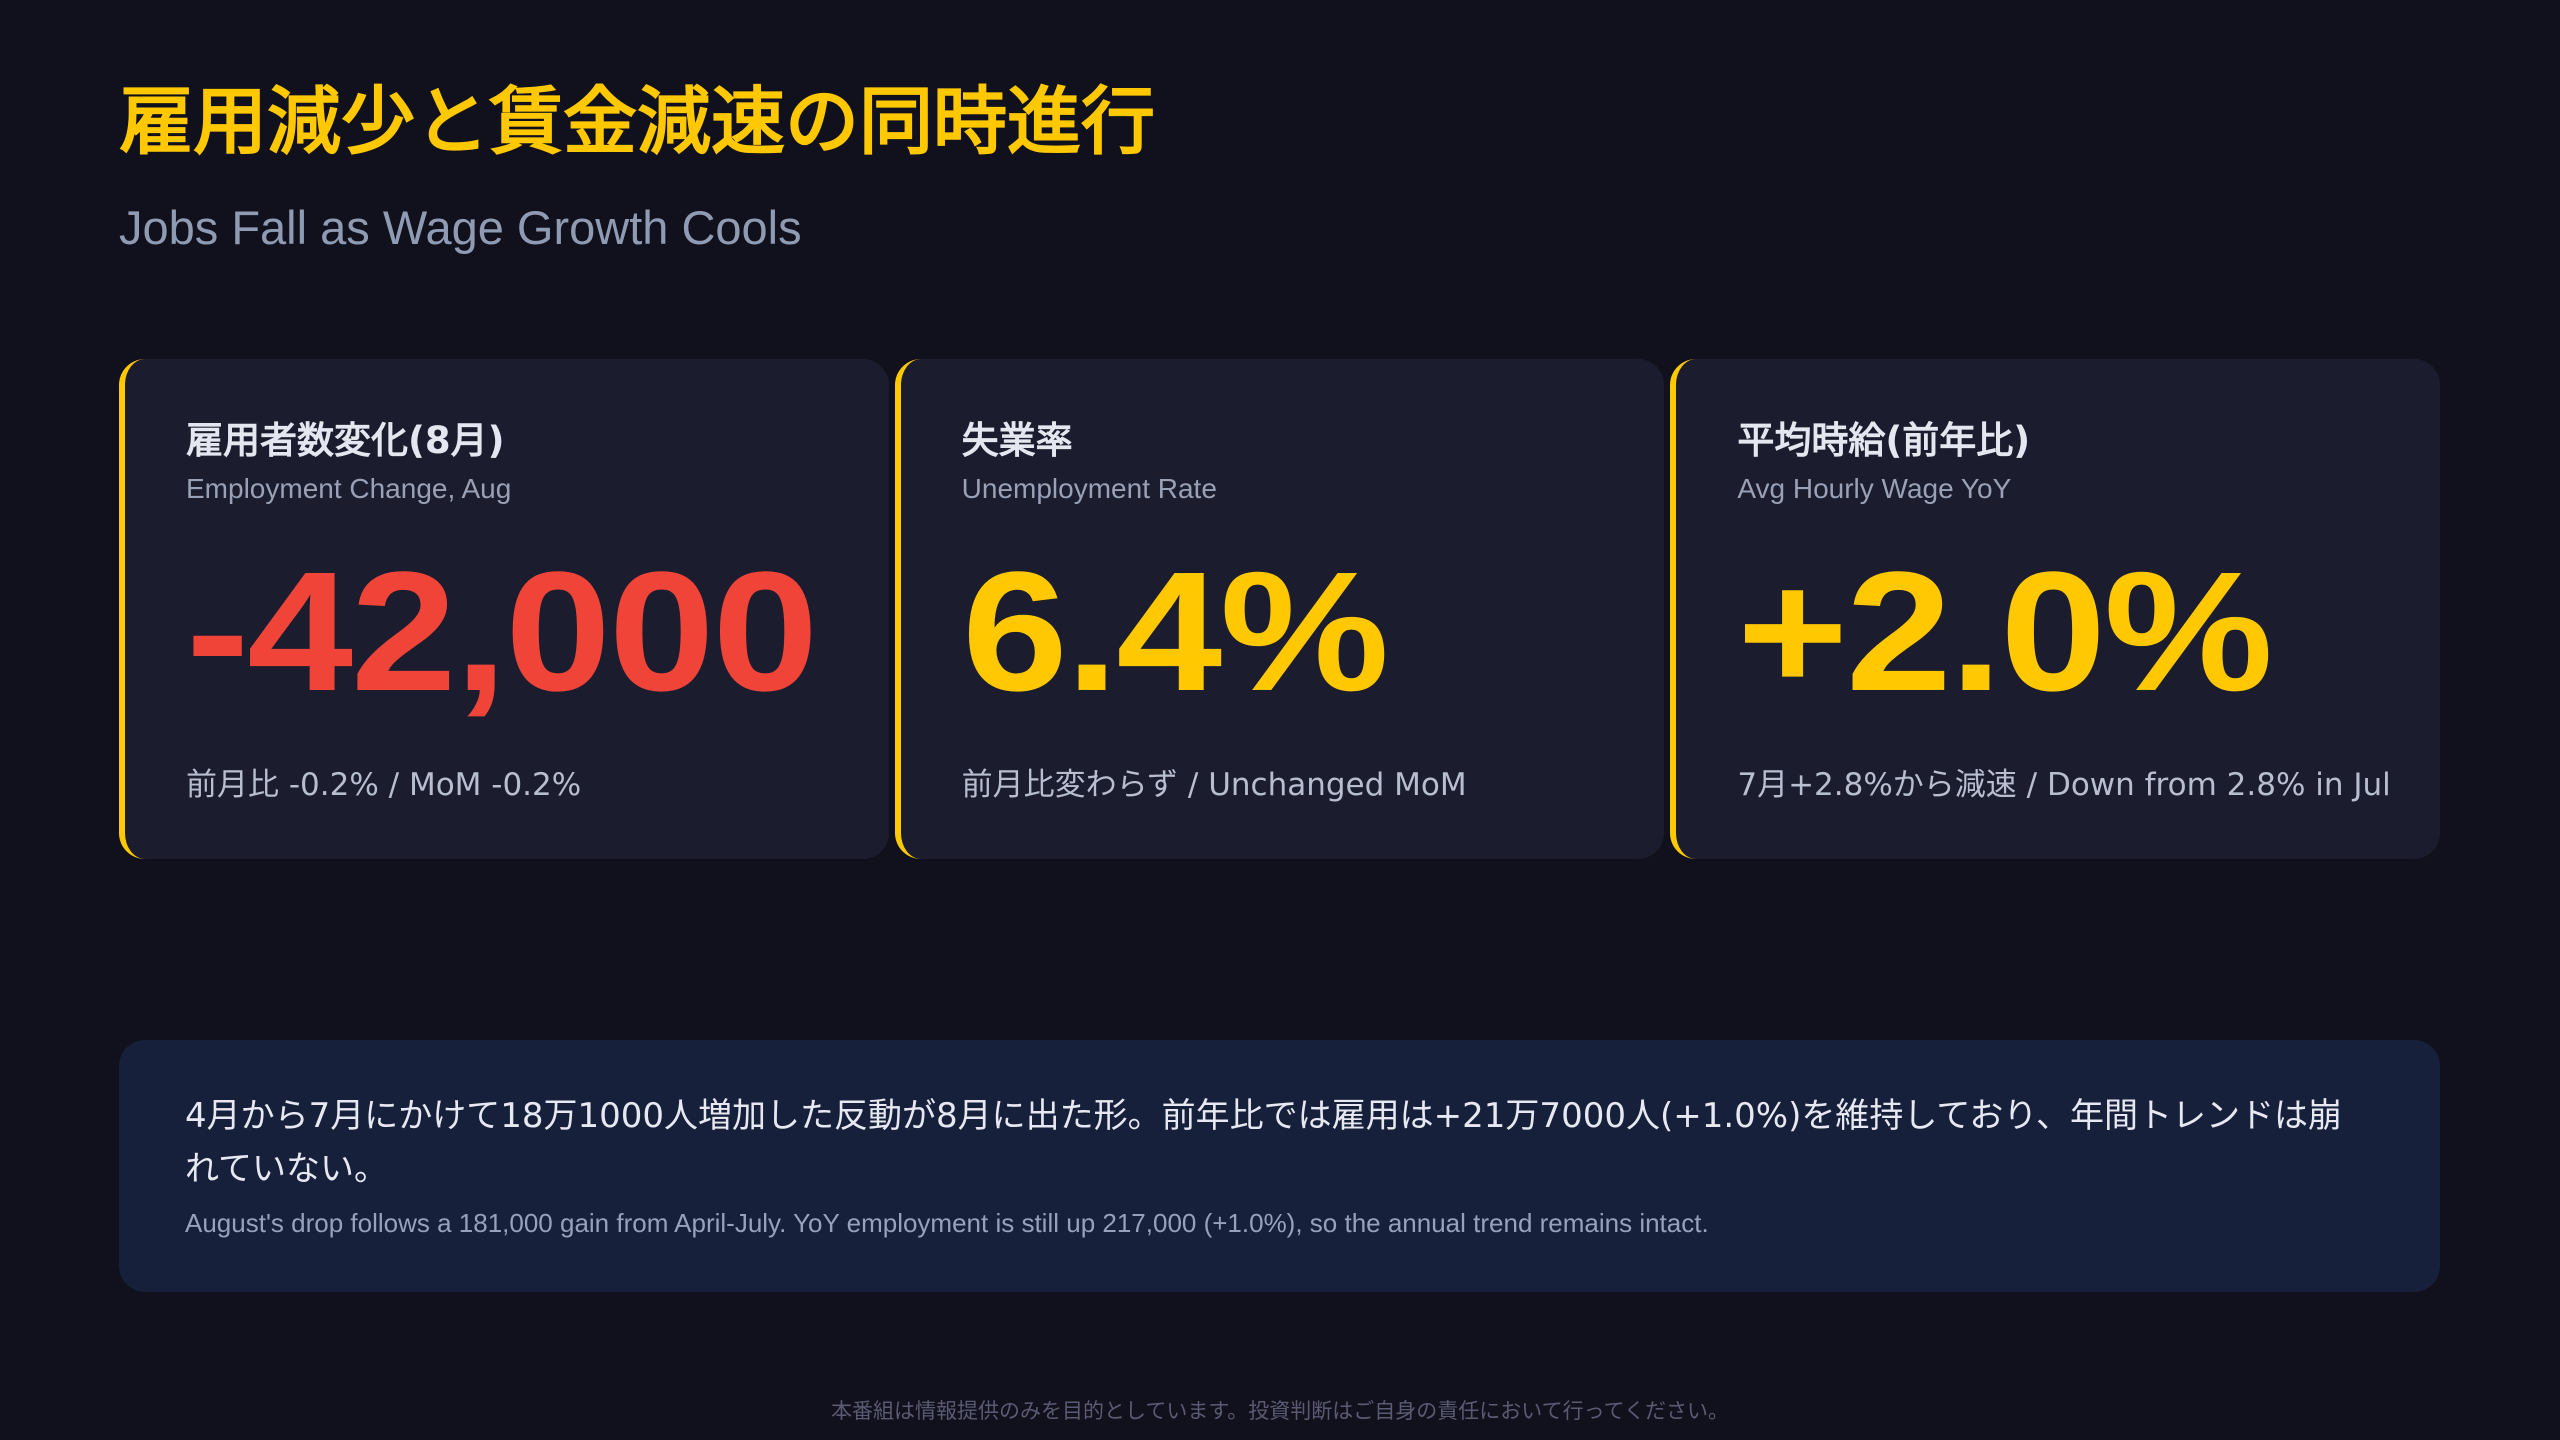  I want to click on card-value: 6.4%, so click(1175, 632).